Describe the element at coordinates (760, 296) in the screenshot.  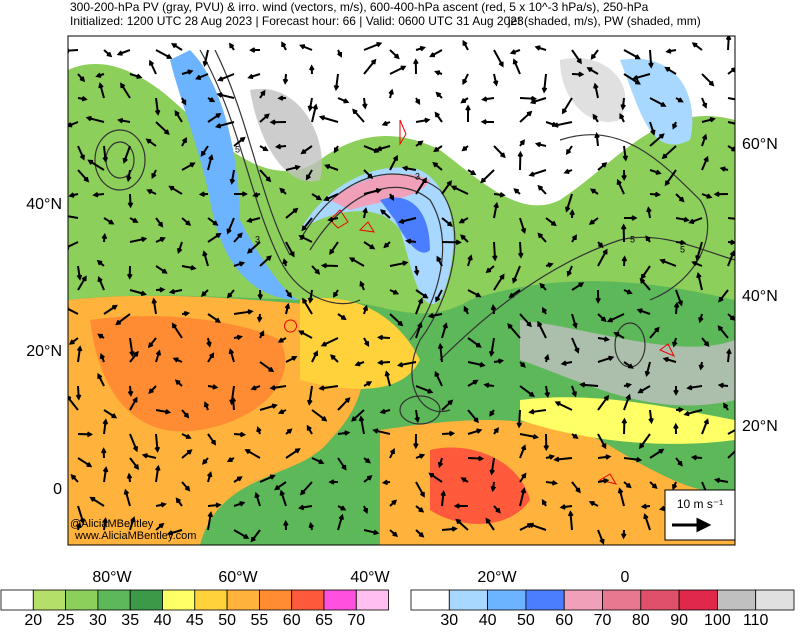
I see `latitude-label: 40°N` at that location.